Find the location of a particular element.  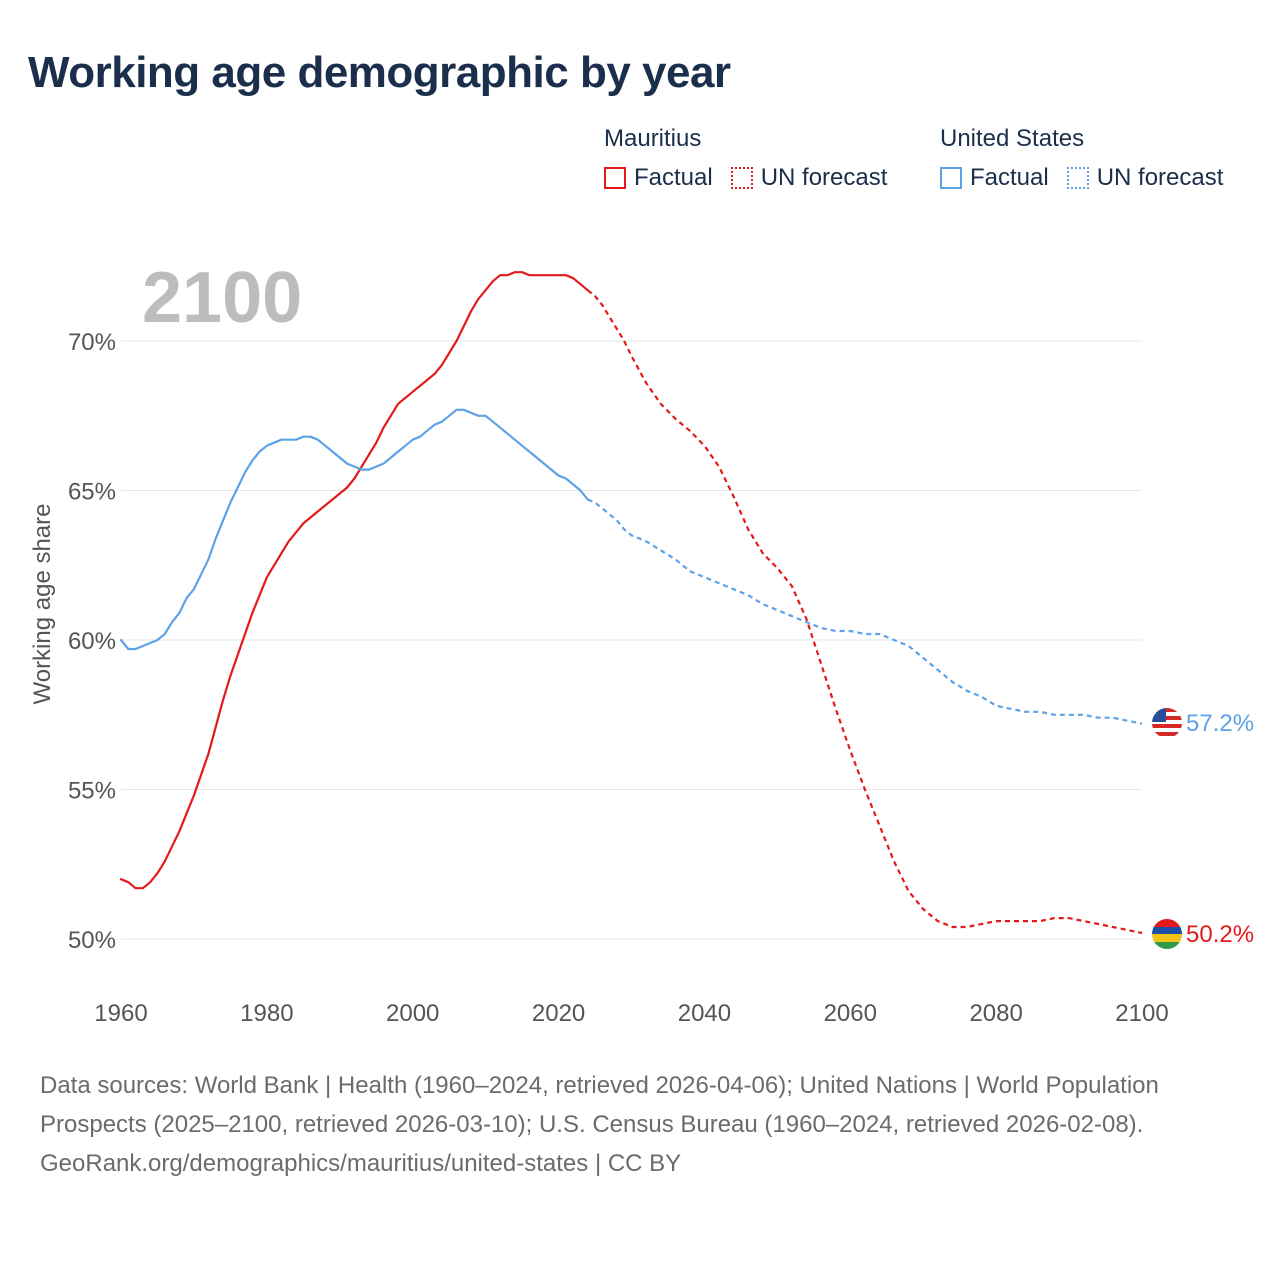

legend-mauritius-forecast: UN forecast is located at coordinates (809, 178).